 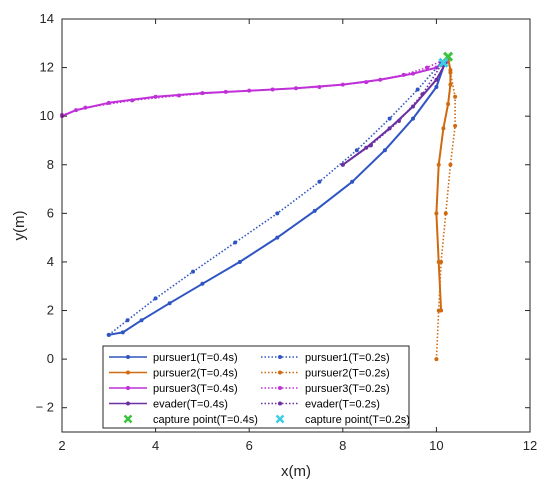 I want to click on x-tick-label: 10, so click(x=436, y=445).